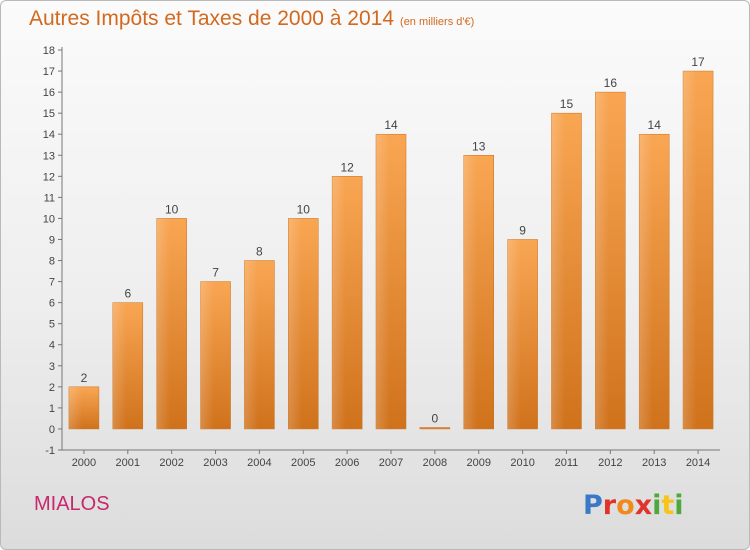 This screenshot has height=550, width=750. What do you see at coordinates (49, 93) in the screenshot?
I see `y-tick-label: 16` at bounding box center [49, 93].